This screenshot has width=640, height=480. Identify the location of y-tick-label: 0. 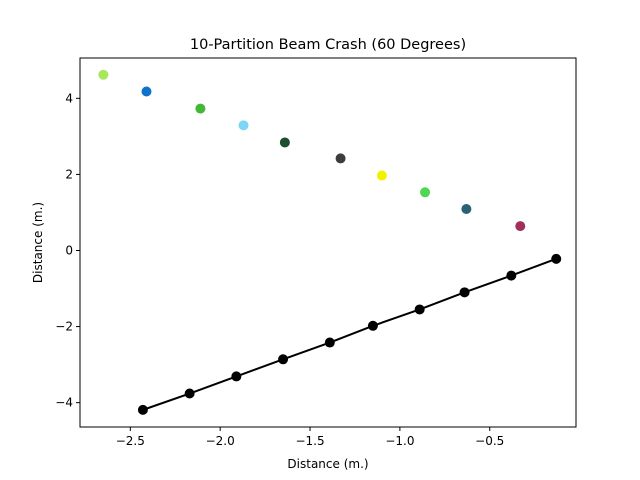
(69, 250).